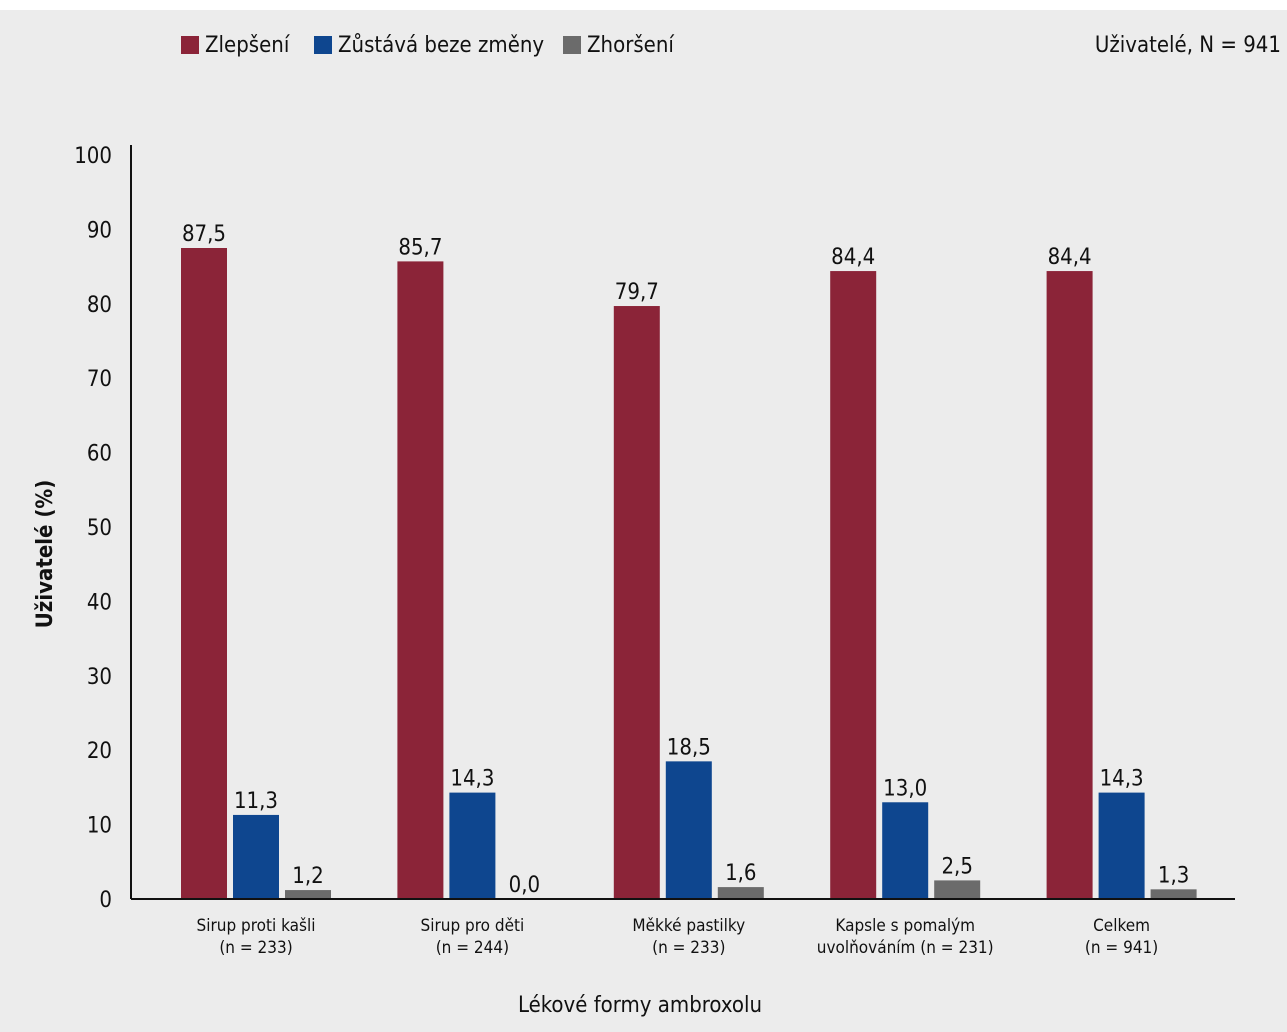 The height and width of the screenshot is (1032, 1287). I want to click on data-label-2-1: 11,3, so click(256, 801).